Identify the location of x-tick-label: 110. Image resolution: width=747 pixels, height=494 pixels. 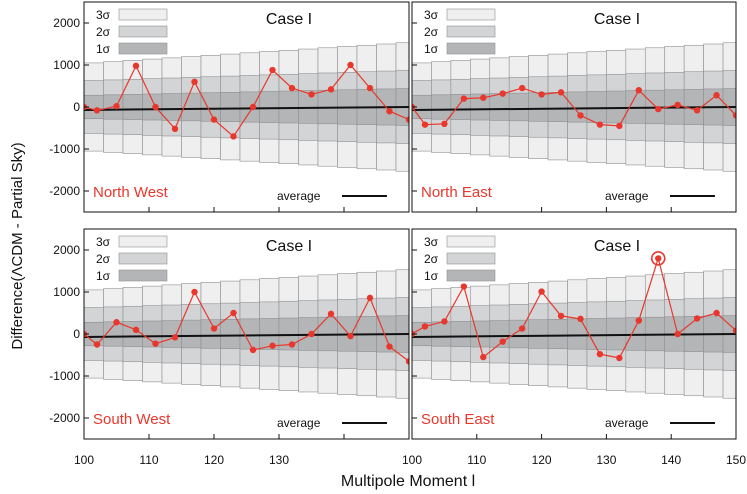
(148, 460).